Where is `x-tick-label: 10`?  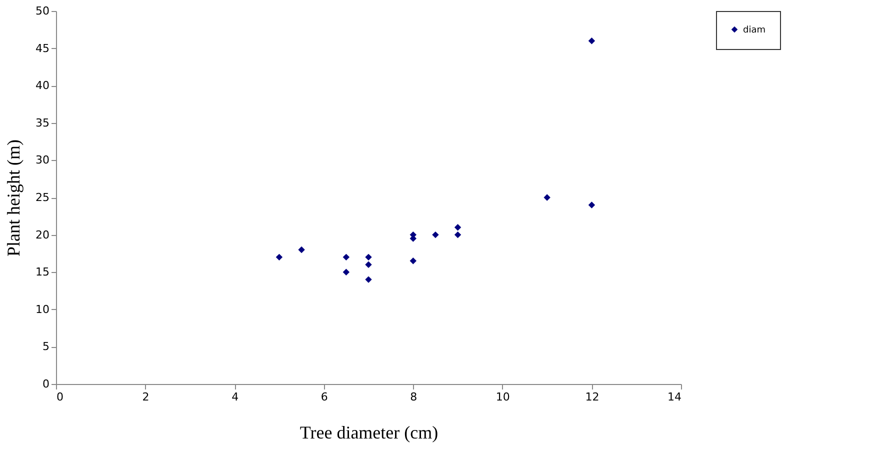
x-tick-label: 10 is located at coordinates (503, 397).